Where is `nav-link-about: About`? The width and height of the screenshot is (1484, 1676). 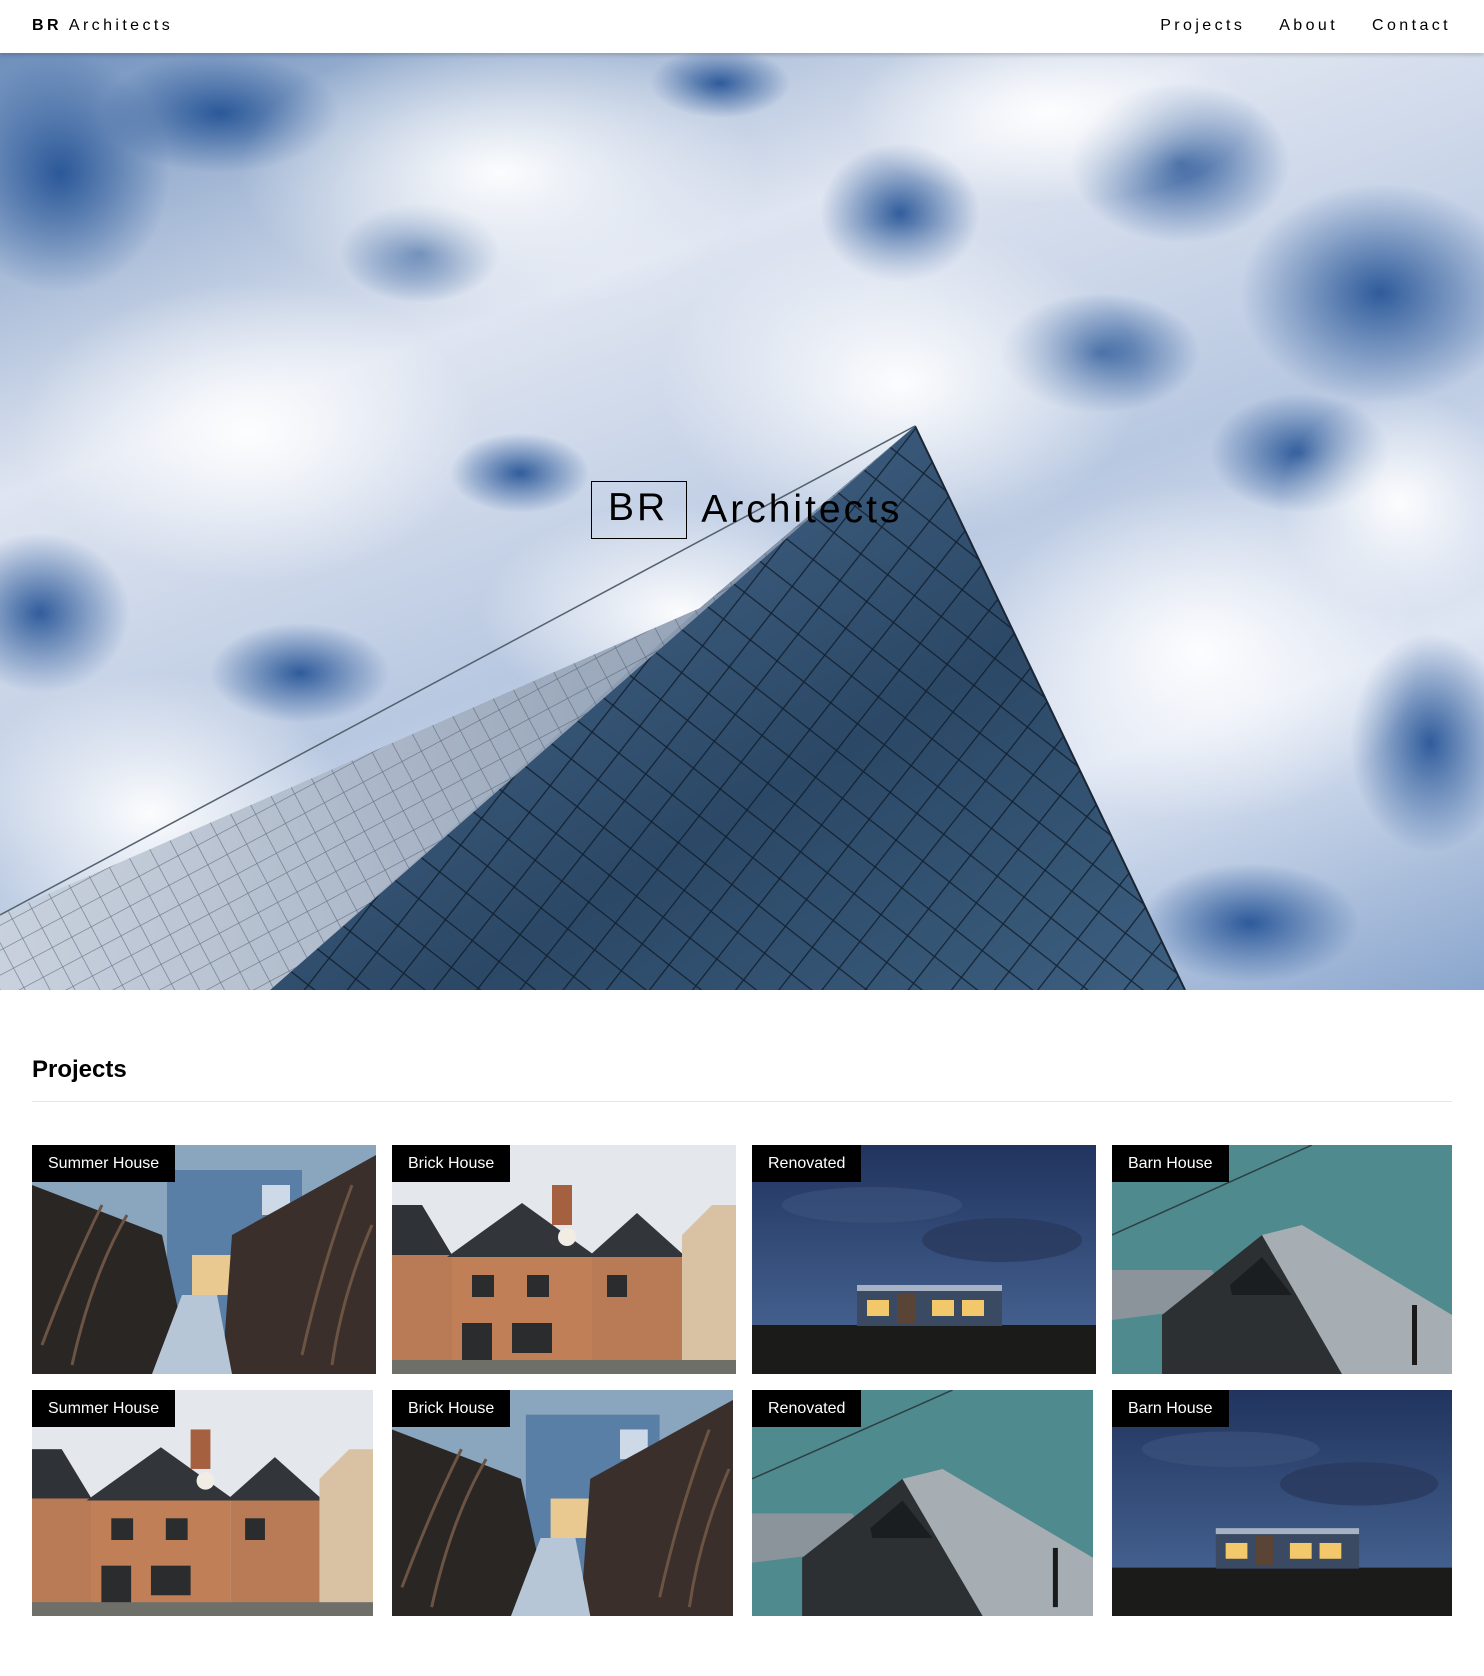
nav-link-about: About is located at coordinates (1309, 25).